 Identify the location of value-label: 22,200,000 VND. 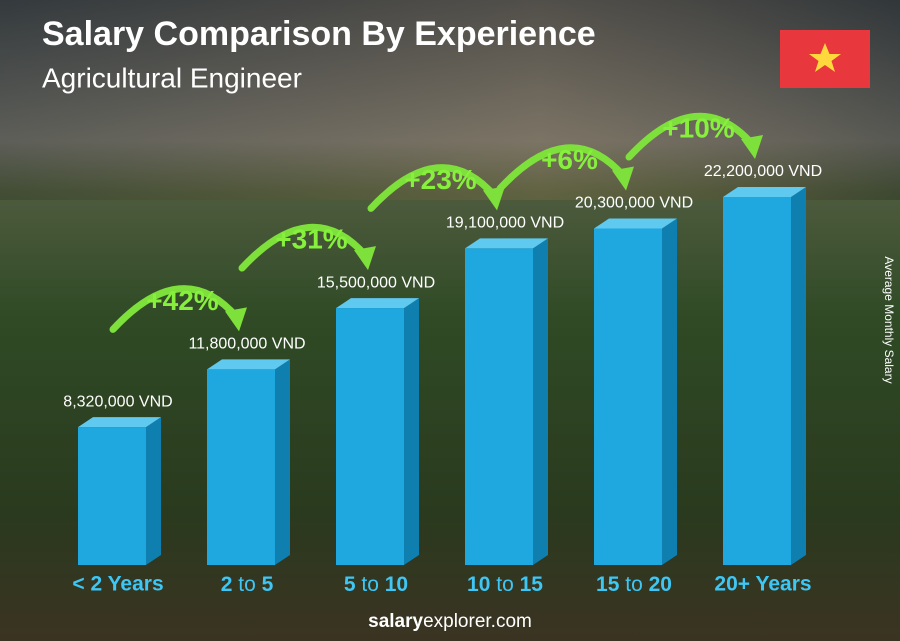
(763, 171).